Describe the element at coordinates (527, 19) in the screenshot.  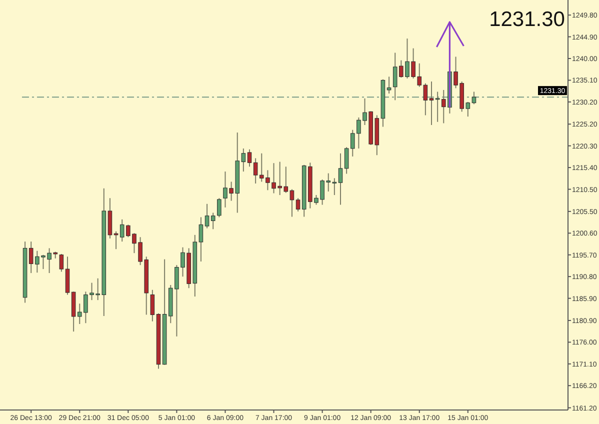
I see `annotation: 1231.30` at that location.